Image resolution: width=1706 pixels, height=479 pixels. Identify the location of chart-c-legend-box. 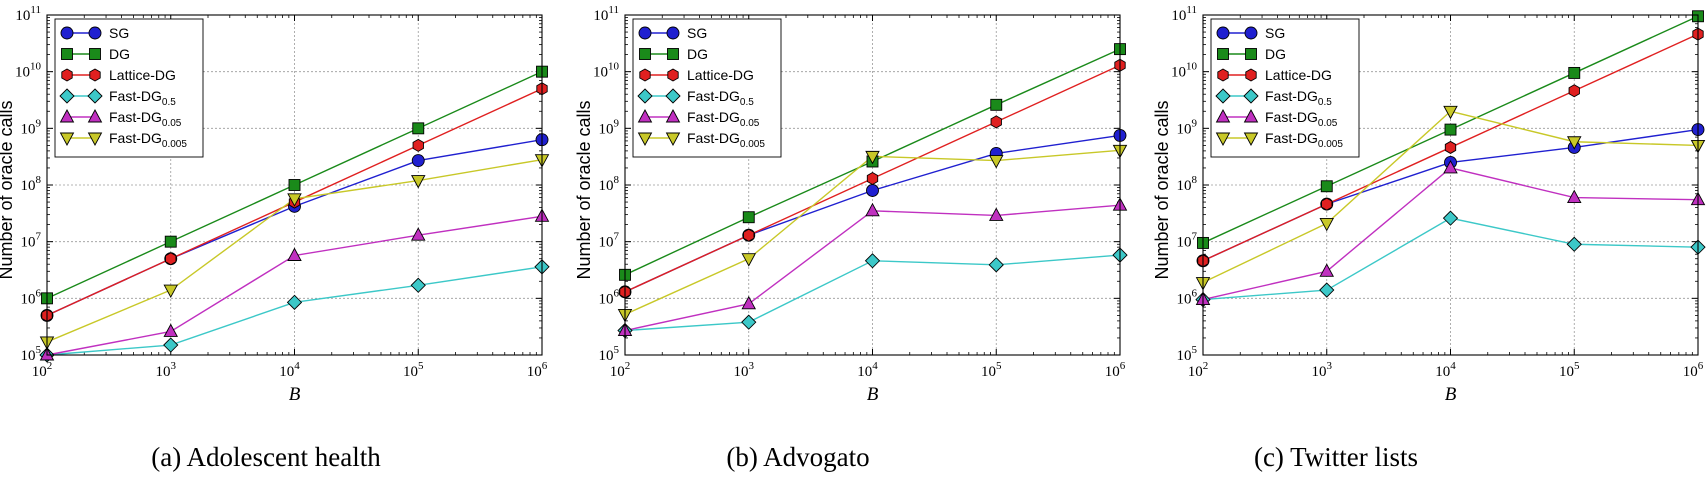
(1285, 88).